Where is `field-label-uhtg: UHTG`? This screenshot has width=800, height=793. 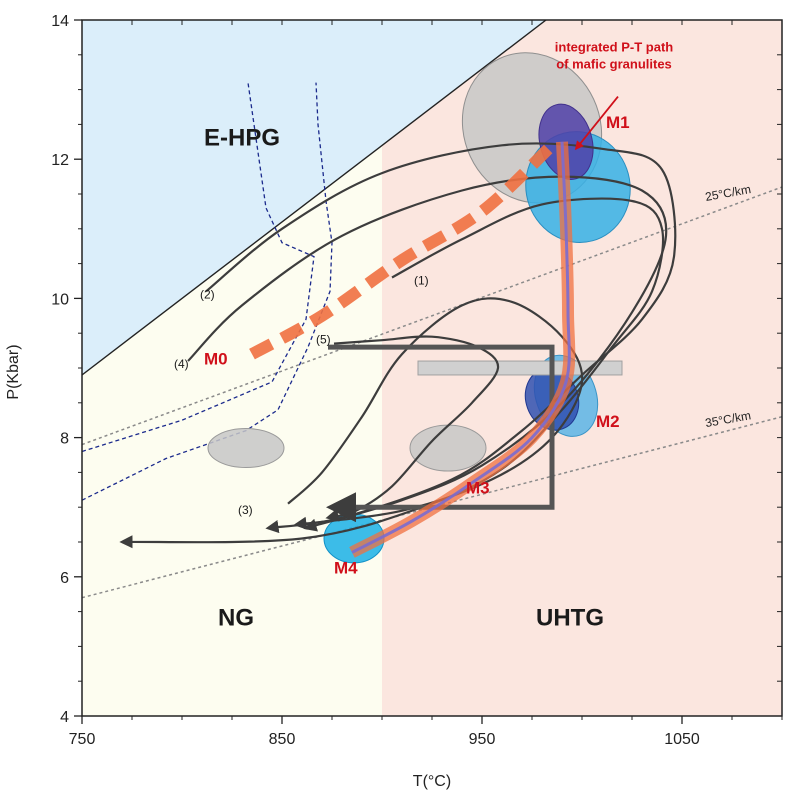
field-label-uhtg: UHTG is located at coordinates (570, 618).